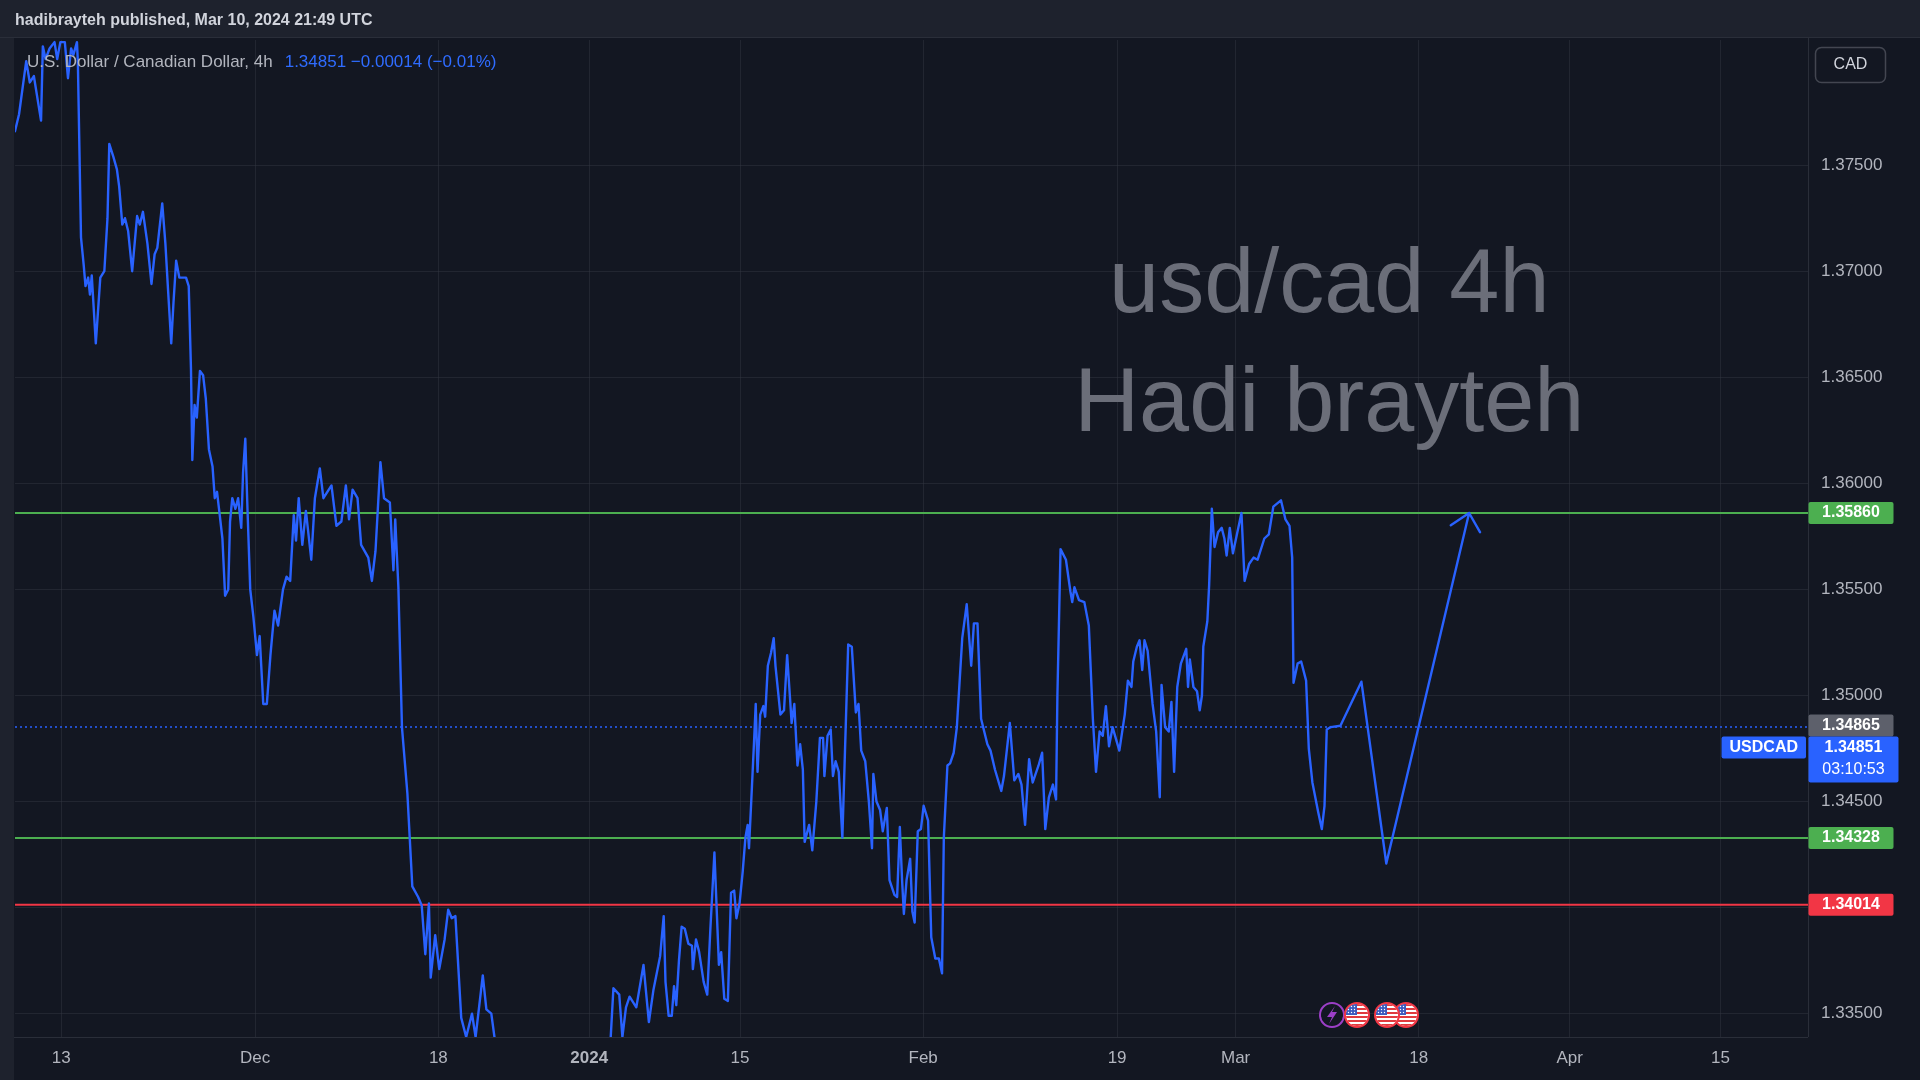 The height and width of the screenshot is (1080, 1920). What do you see at coordinates (1329, 400) in the screenshot?
I see `annotation: Hadi brayteh` at bounding box center [1329, 400].